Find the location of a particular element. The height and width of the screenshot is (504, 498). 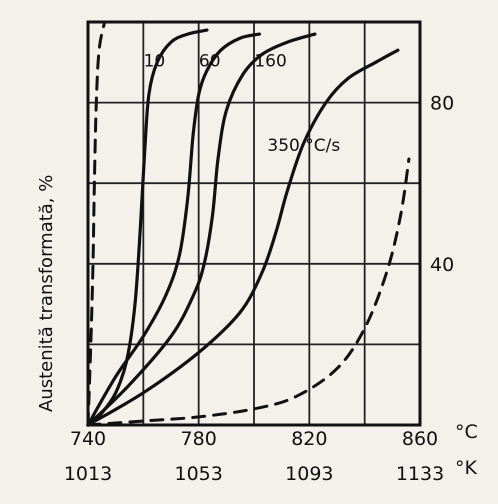

curve-label: 60 is located at coordinates (210, 61).